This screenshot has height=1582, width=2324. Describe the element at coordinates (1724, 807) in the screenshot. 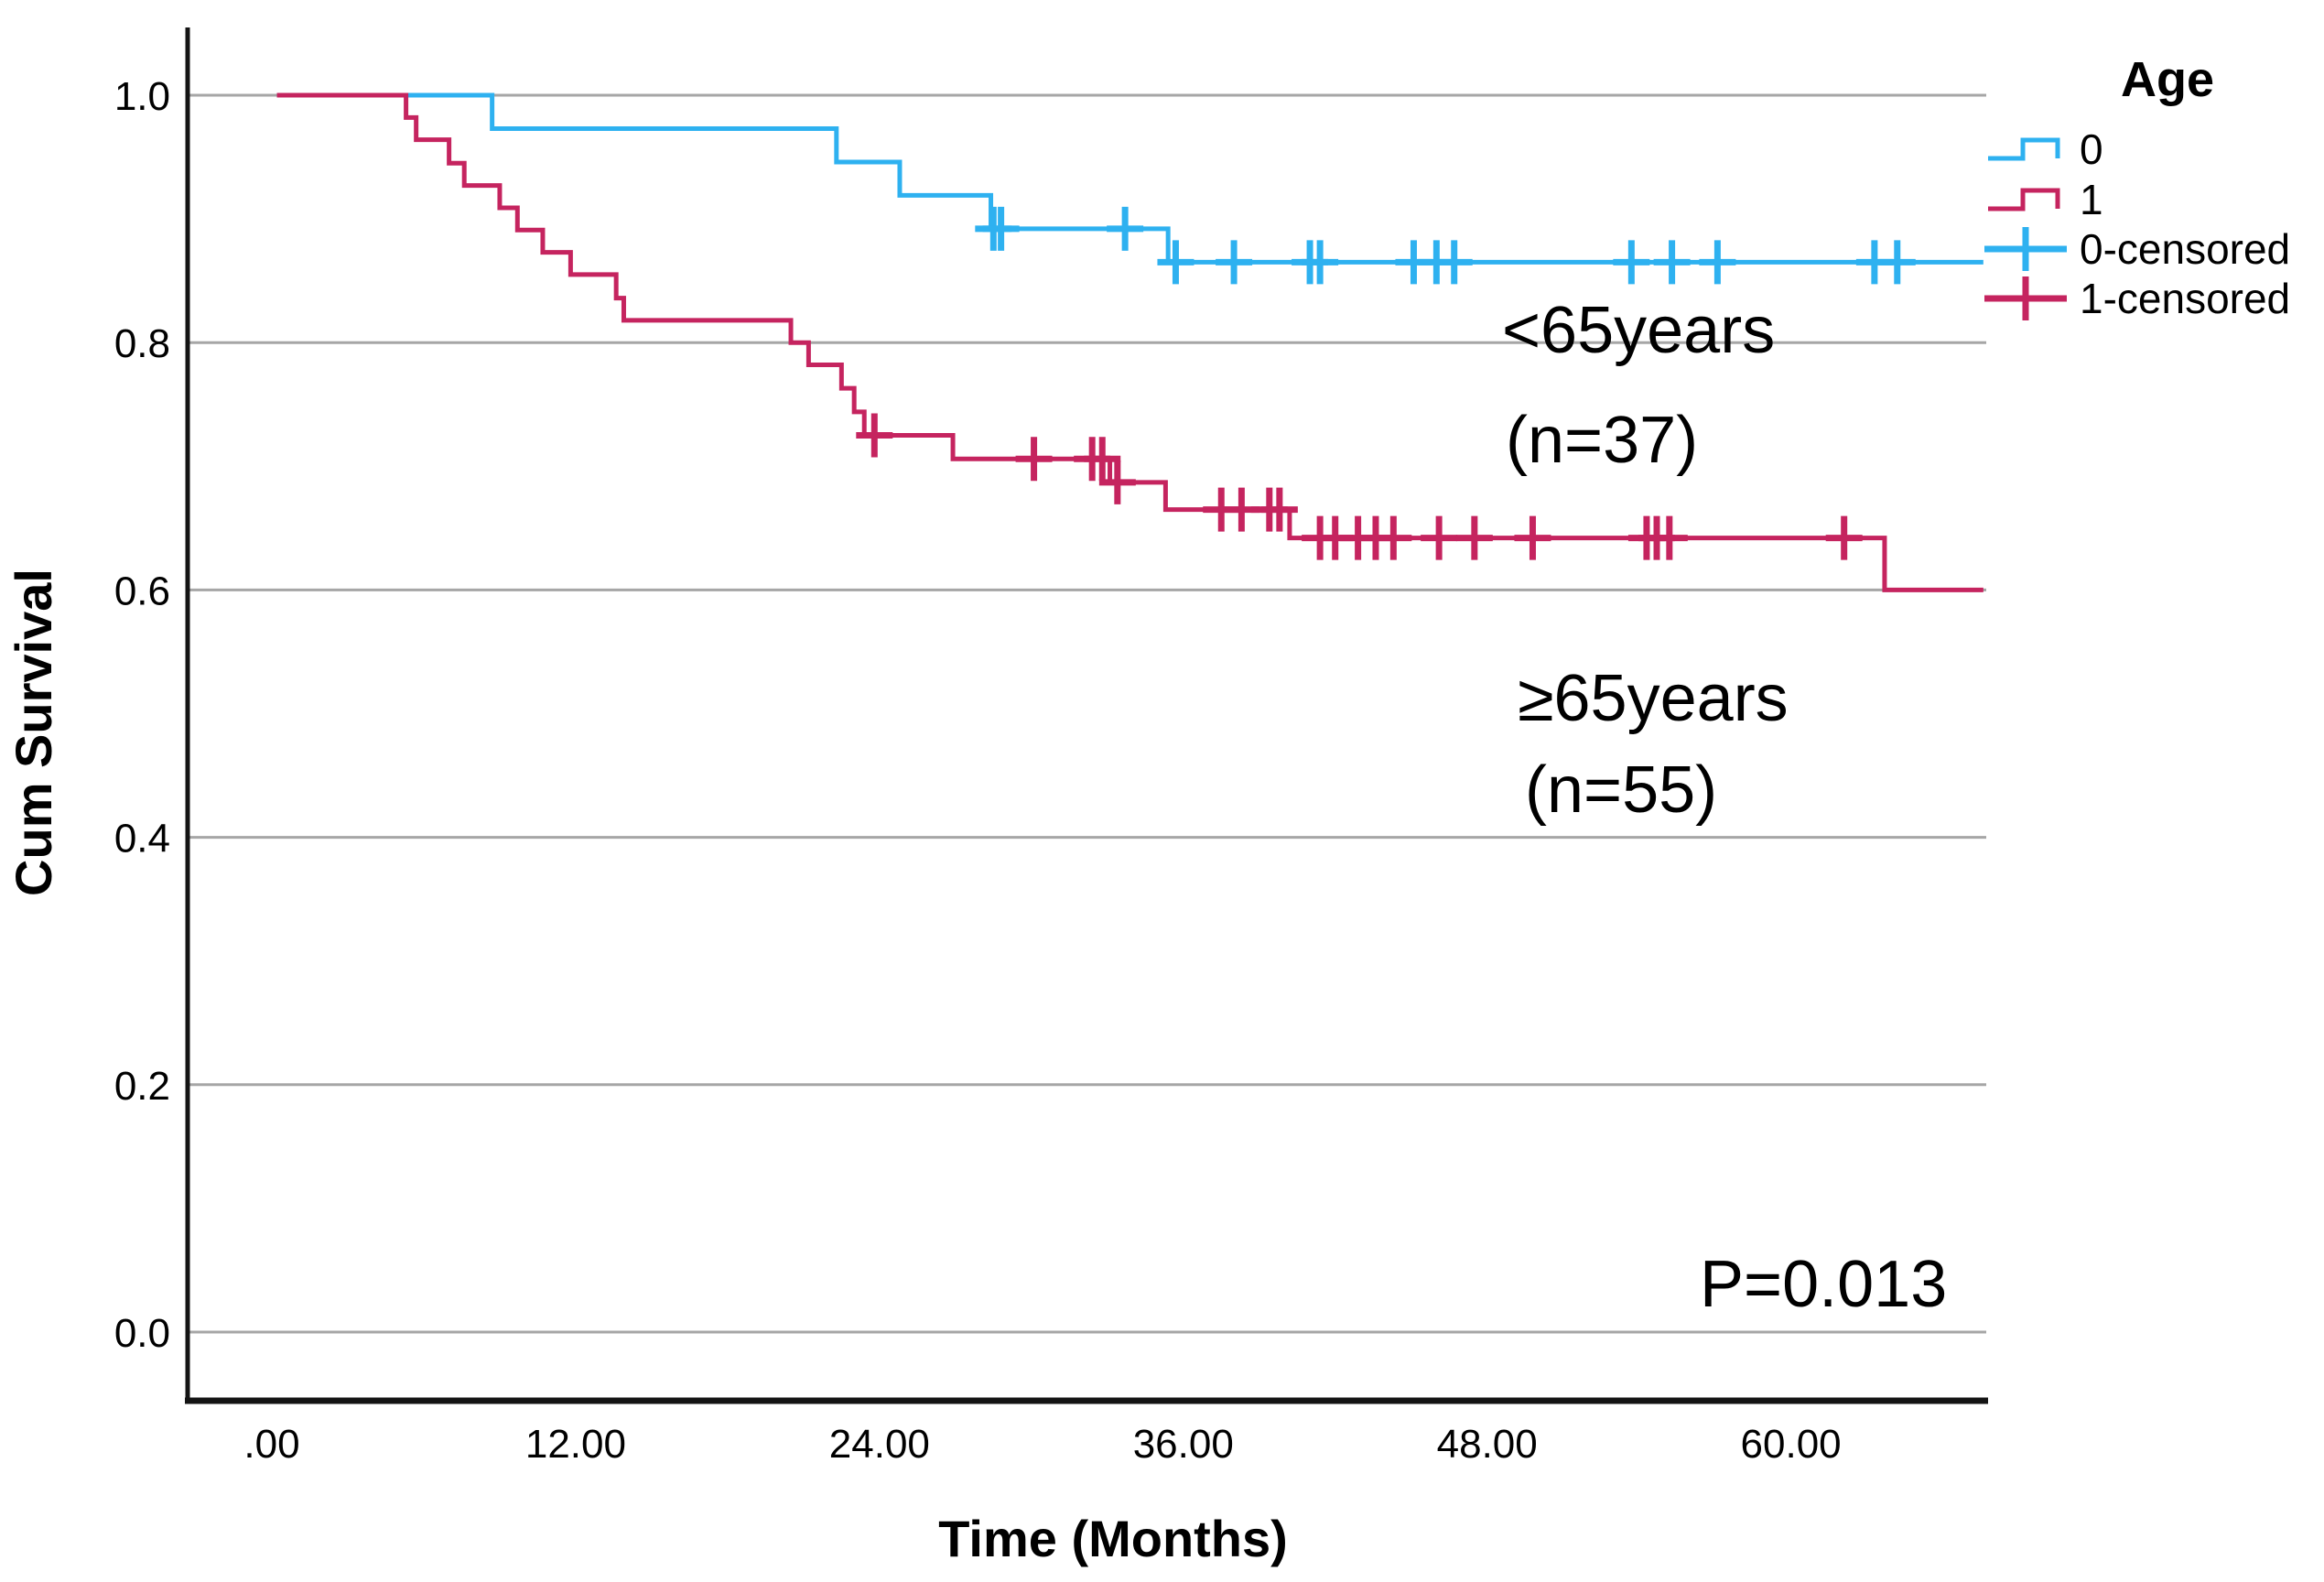

I see `annotations: <65years (n=37) ≥65years (n=55) P=0.013` at that location.